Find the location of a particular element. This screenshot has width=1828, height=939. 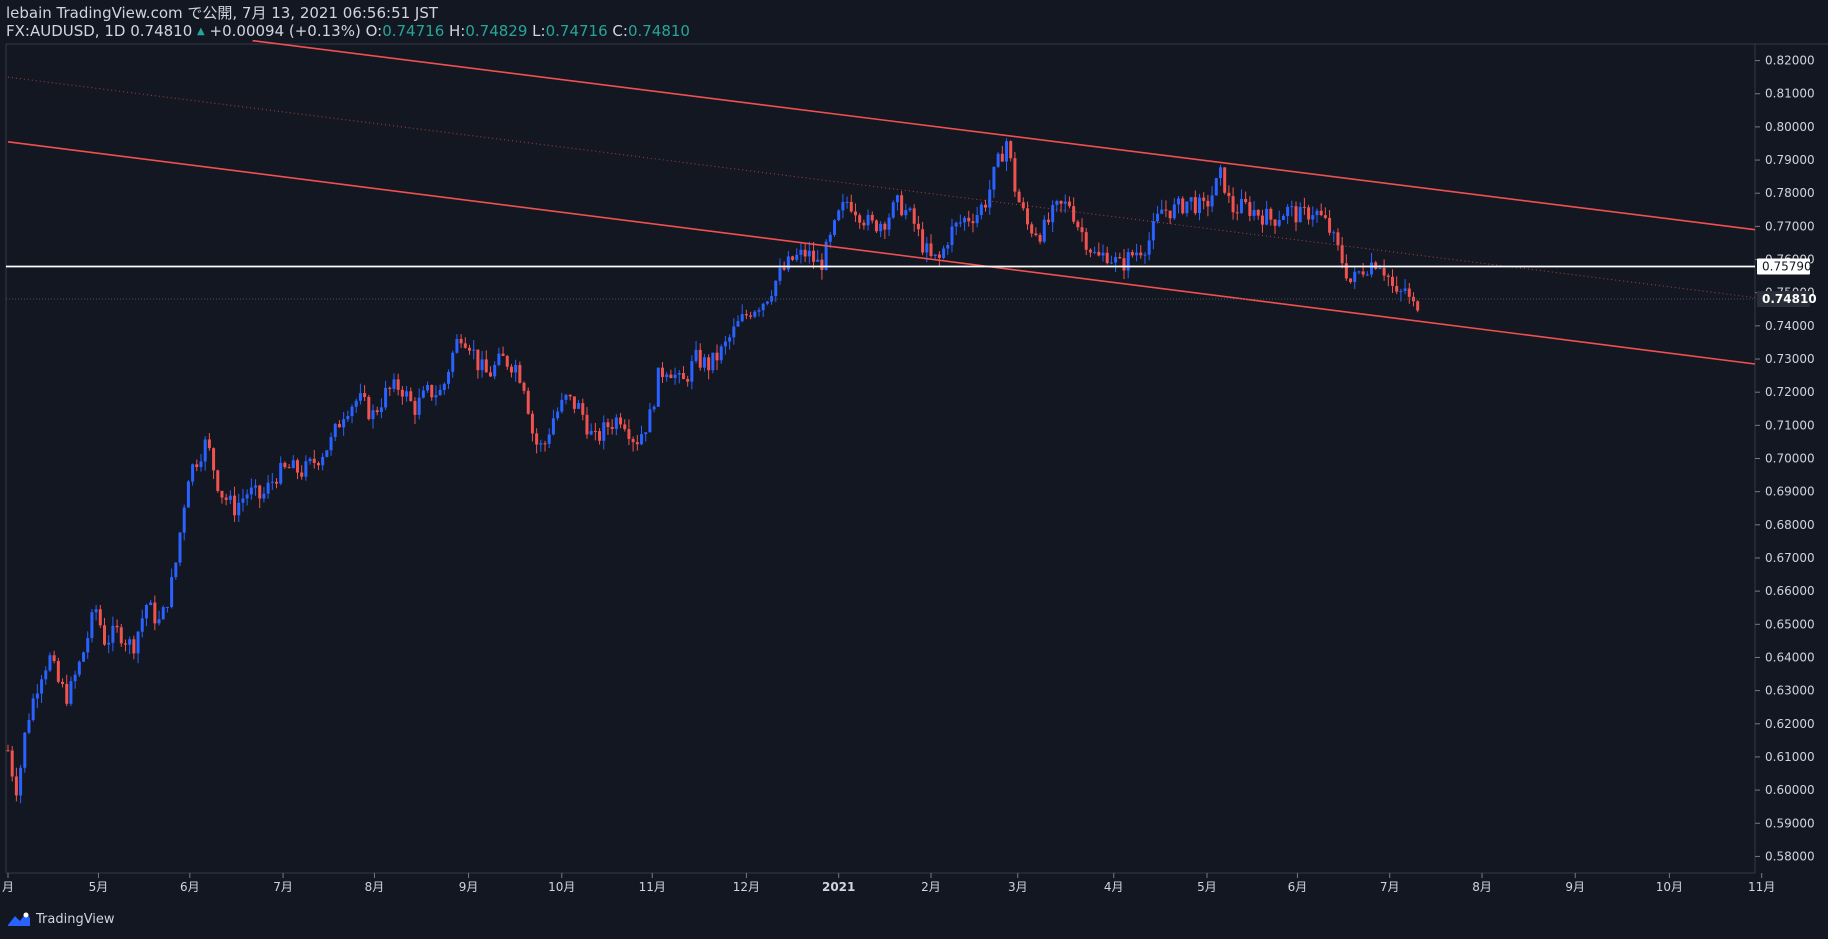

x-tick-label: 5月 is located at coordinates (99, 887).